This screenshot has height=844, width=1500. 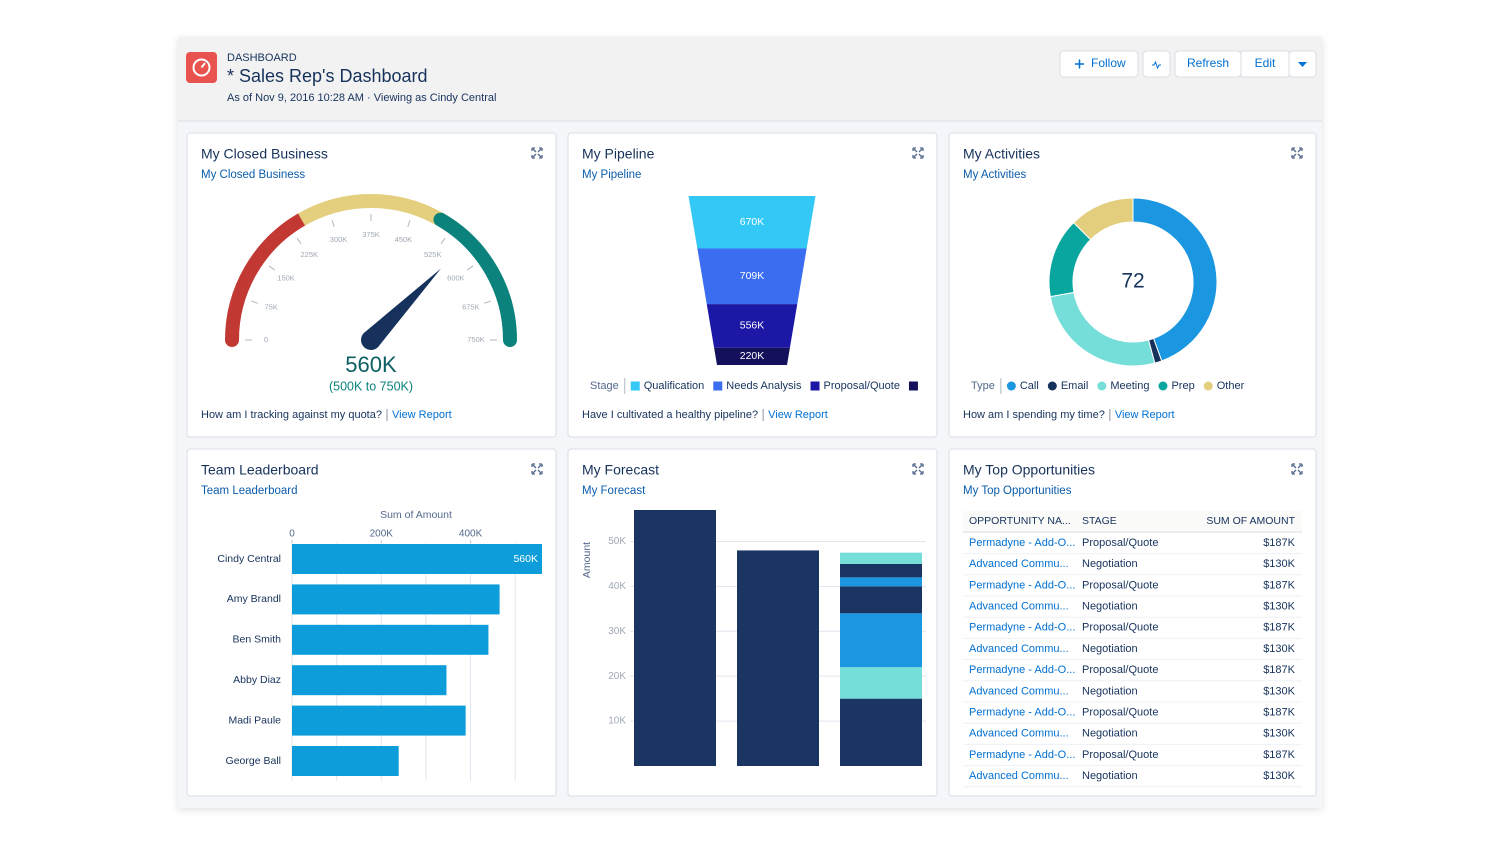 I want to click on gauge-tick-label: 525K, so click(x=433, y=254).